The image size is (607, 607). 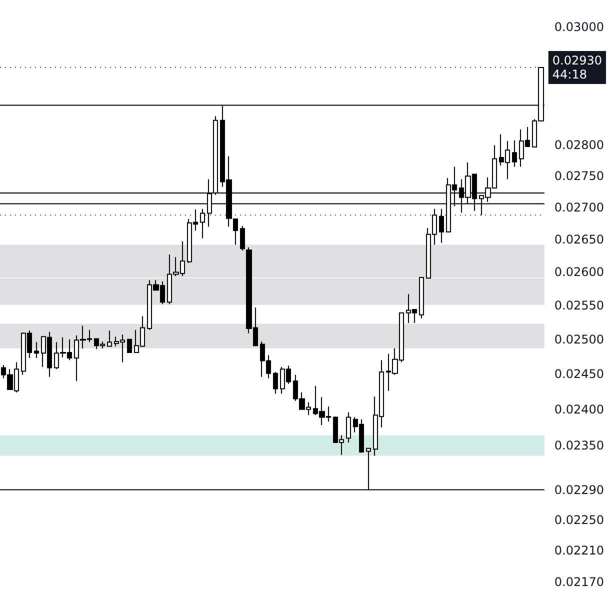 What do you see at coordinates (579, 305) in the screenshot?
I see `y-tick-label: 0.02550` at bounding box center [579, 305].